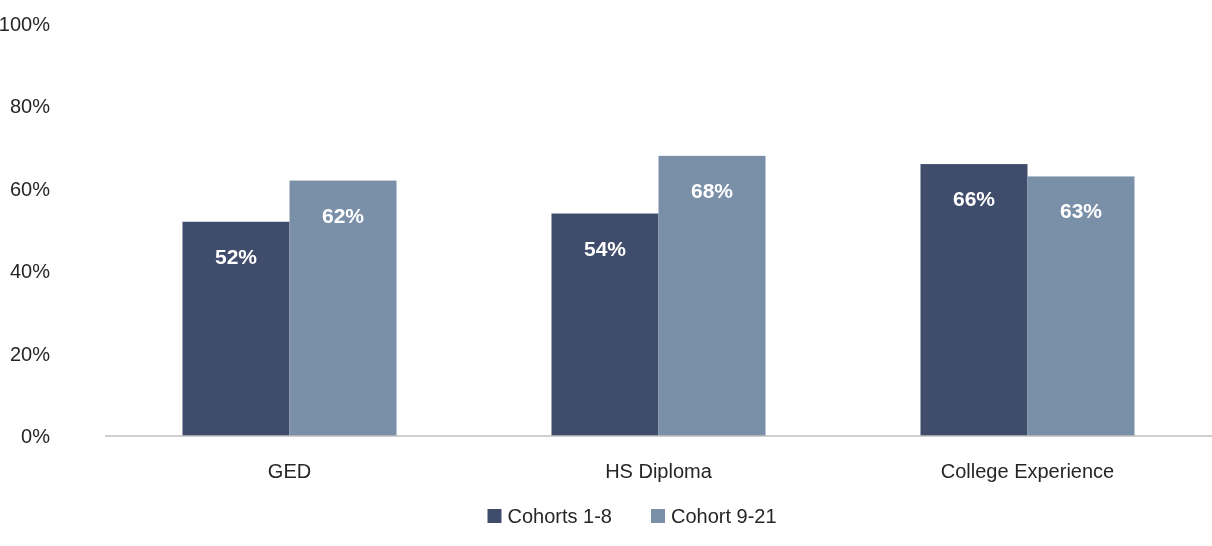 Image resolution: width=1212 pixels, height=546 pixels. Describe the element at coordinates (712, 190) in the screenshot. I see `data-label: 68%` at that location.